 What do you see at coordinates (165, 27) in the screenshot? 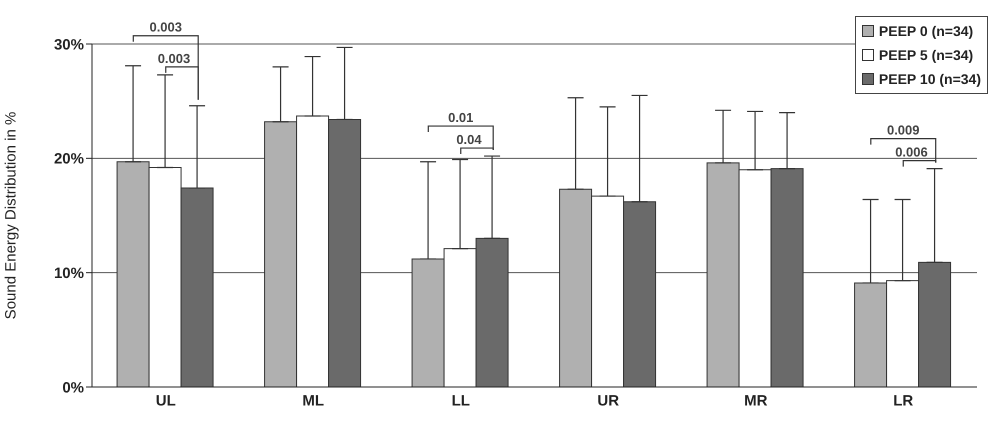
I see `text: 0.003` at bounding box center [165, 27].